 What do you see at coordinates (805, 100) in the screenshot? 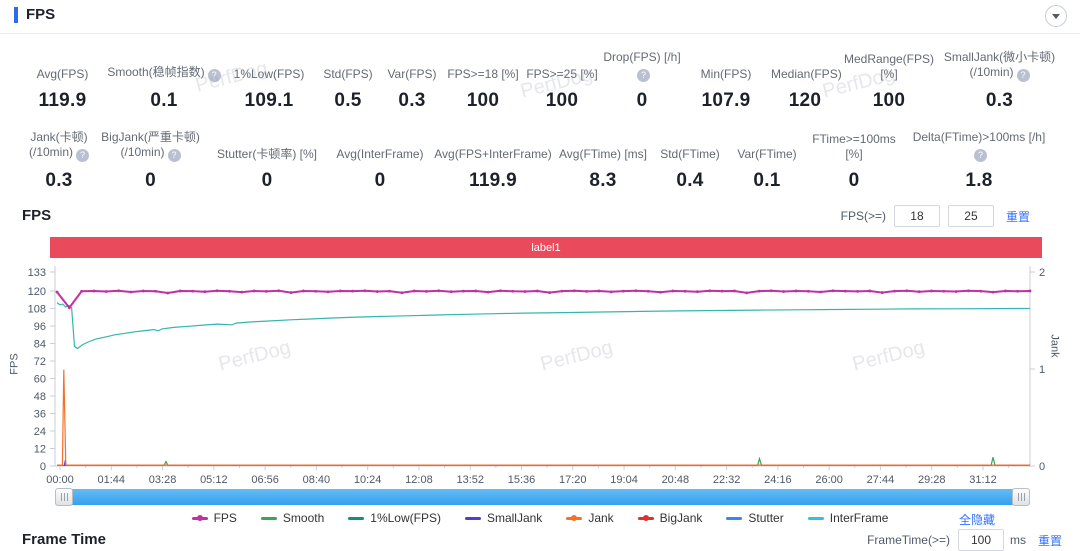
I see `stat-value: 120` at bounding box center [805, 100].